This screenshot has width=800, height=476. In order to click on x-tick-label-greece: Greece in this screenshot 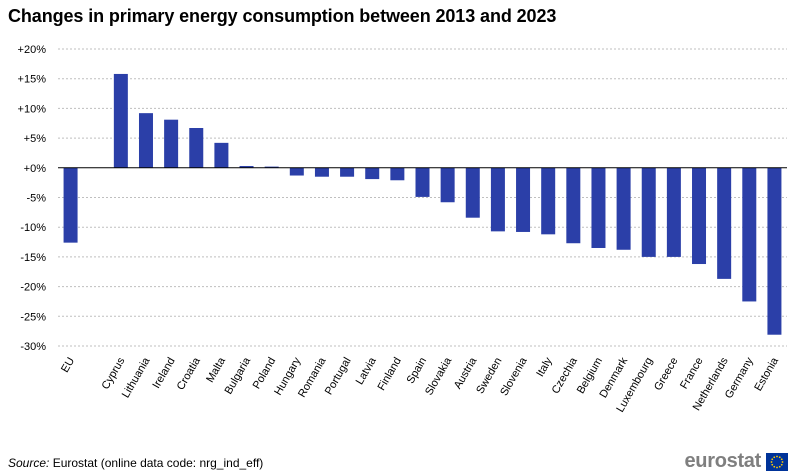, I will do `click(666, 374)`.